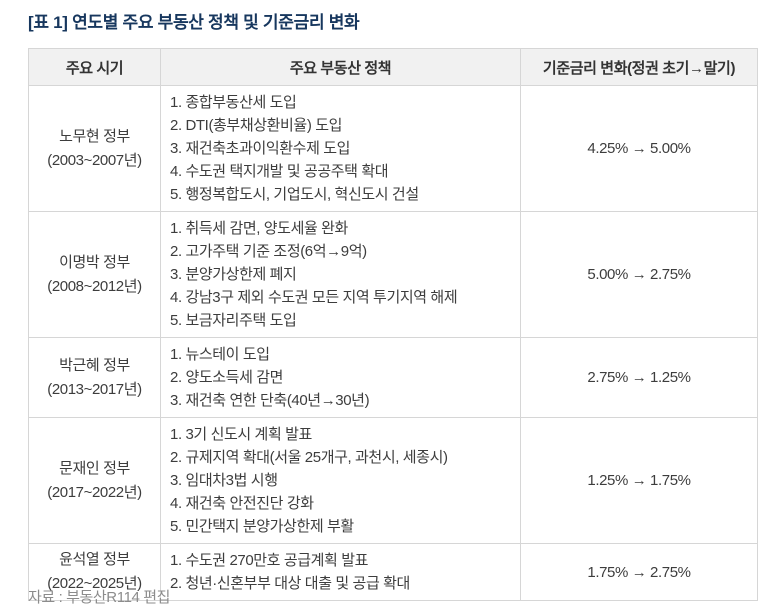  Describe the element at coordinates (314, 297) in the screenshot. I see `policy-item: 4. 강남3구 제외 수도권 모든 지역 투기지역 해제` at that location.